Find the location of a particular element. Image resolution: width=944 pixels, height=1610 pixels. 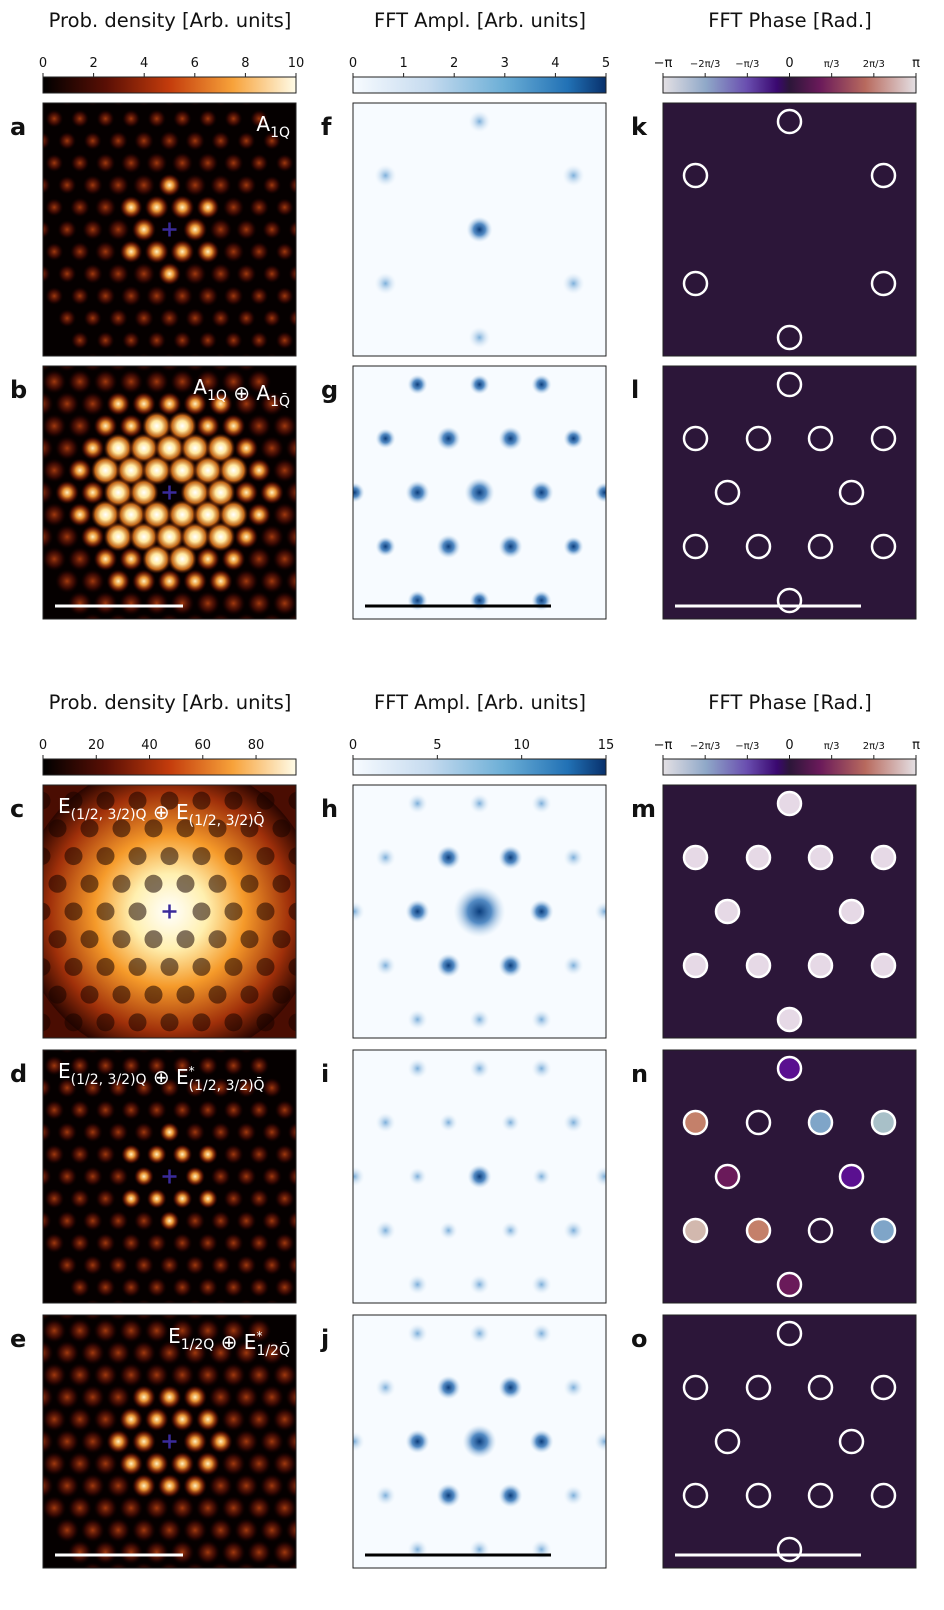

colorbar-tick-label: 80 is located at coordinates (256, 745).